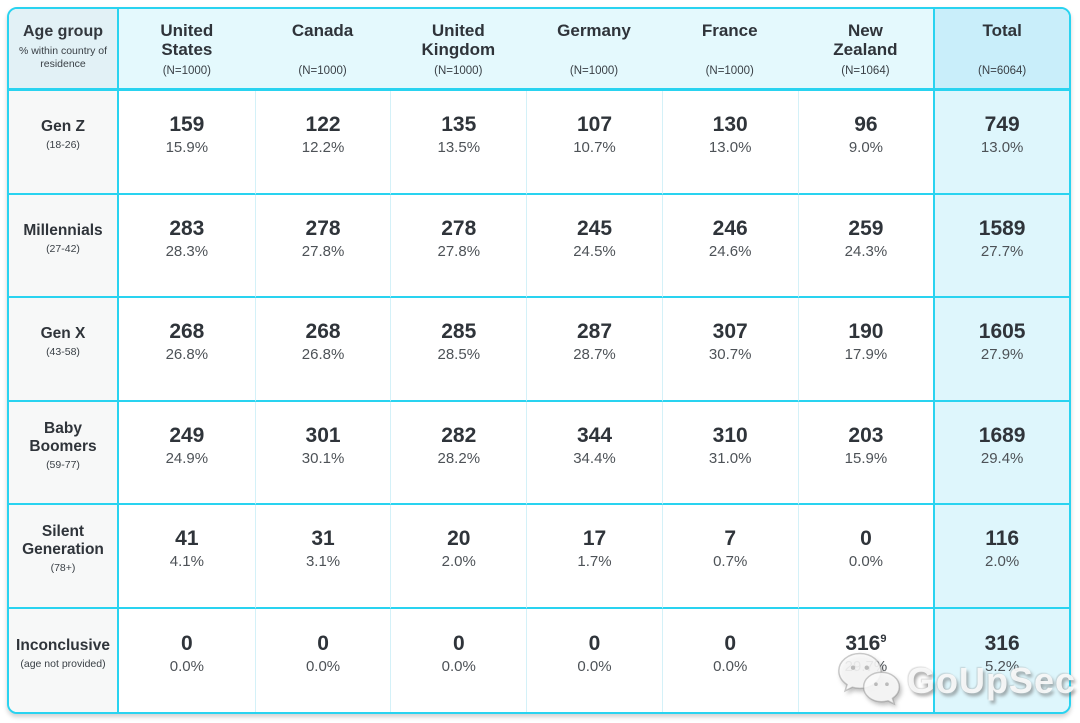  I want to click on cell-count: 122, so click(323, 125).